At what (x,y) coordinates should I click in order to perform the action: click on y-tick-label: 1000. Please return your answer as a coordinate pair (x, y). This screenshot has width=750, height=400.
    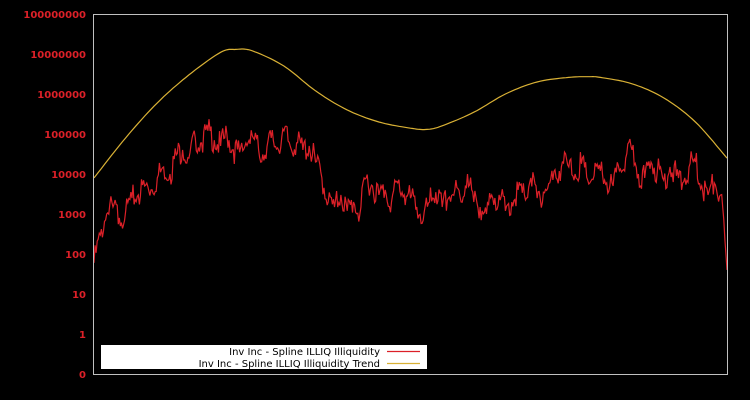
    Looking at the image, I should click on (72, 215).